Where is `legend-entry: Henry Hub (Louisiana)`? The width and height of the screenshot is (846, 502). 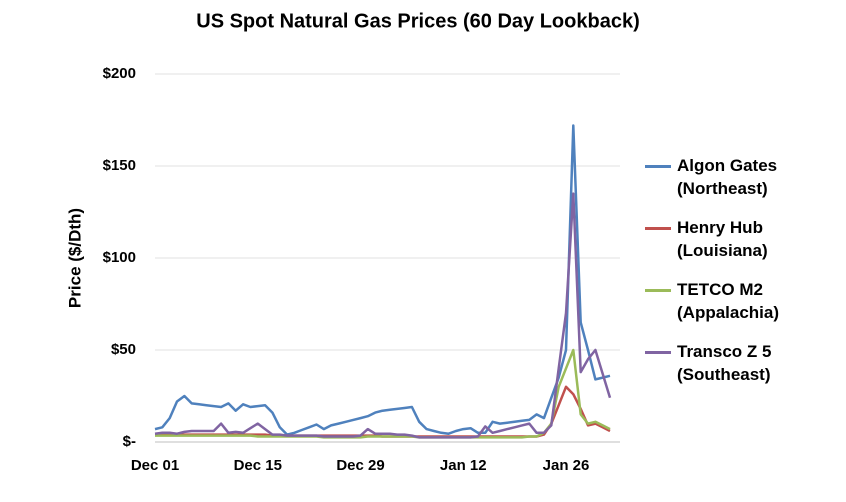 legend-entry: Henry Hub (Louisiana) is located at coordinates (736, 239).